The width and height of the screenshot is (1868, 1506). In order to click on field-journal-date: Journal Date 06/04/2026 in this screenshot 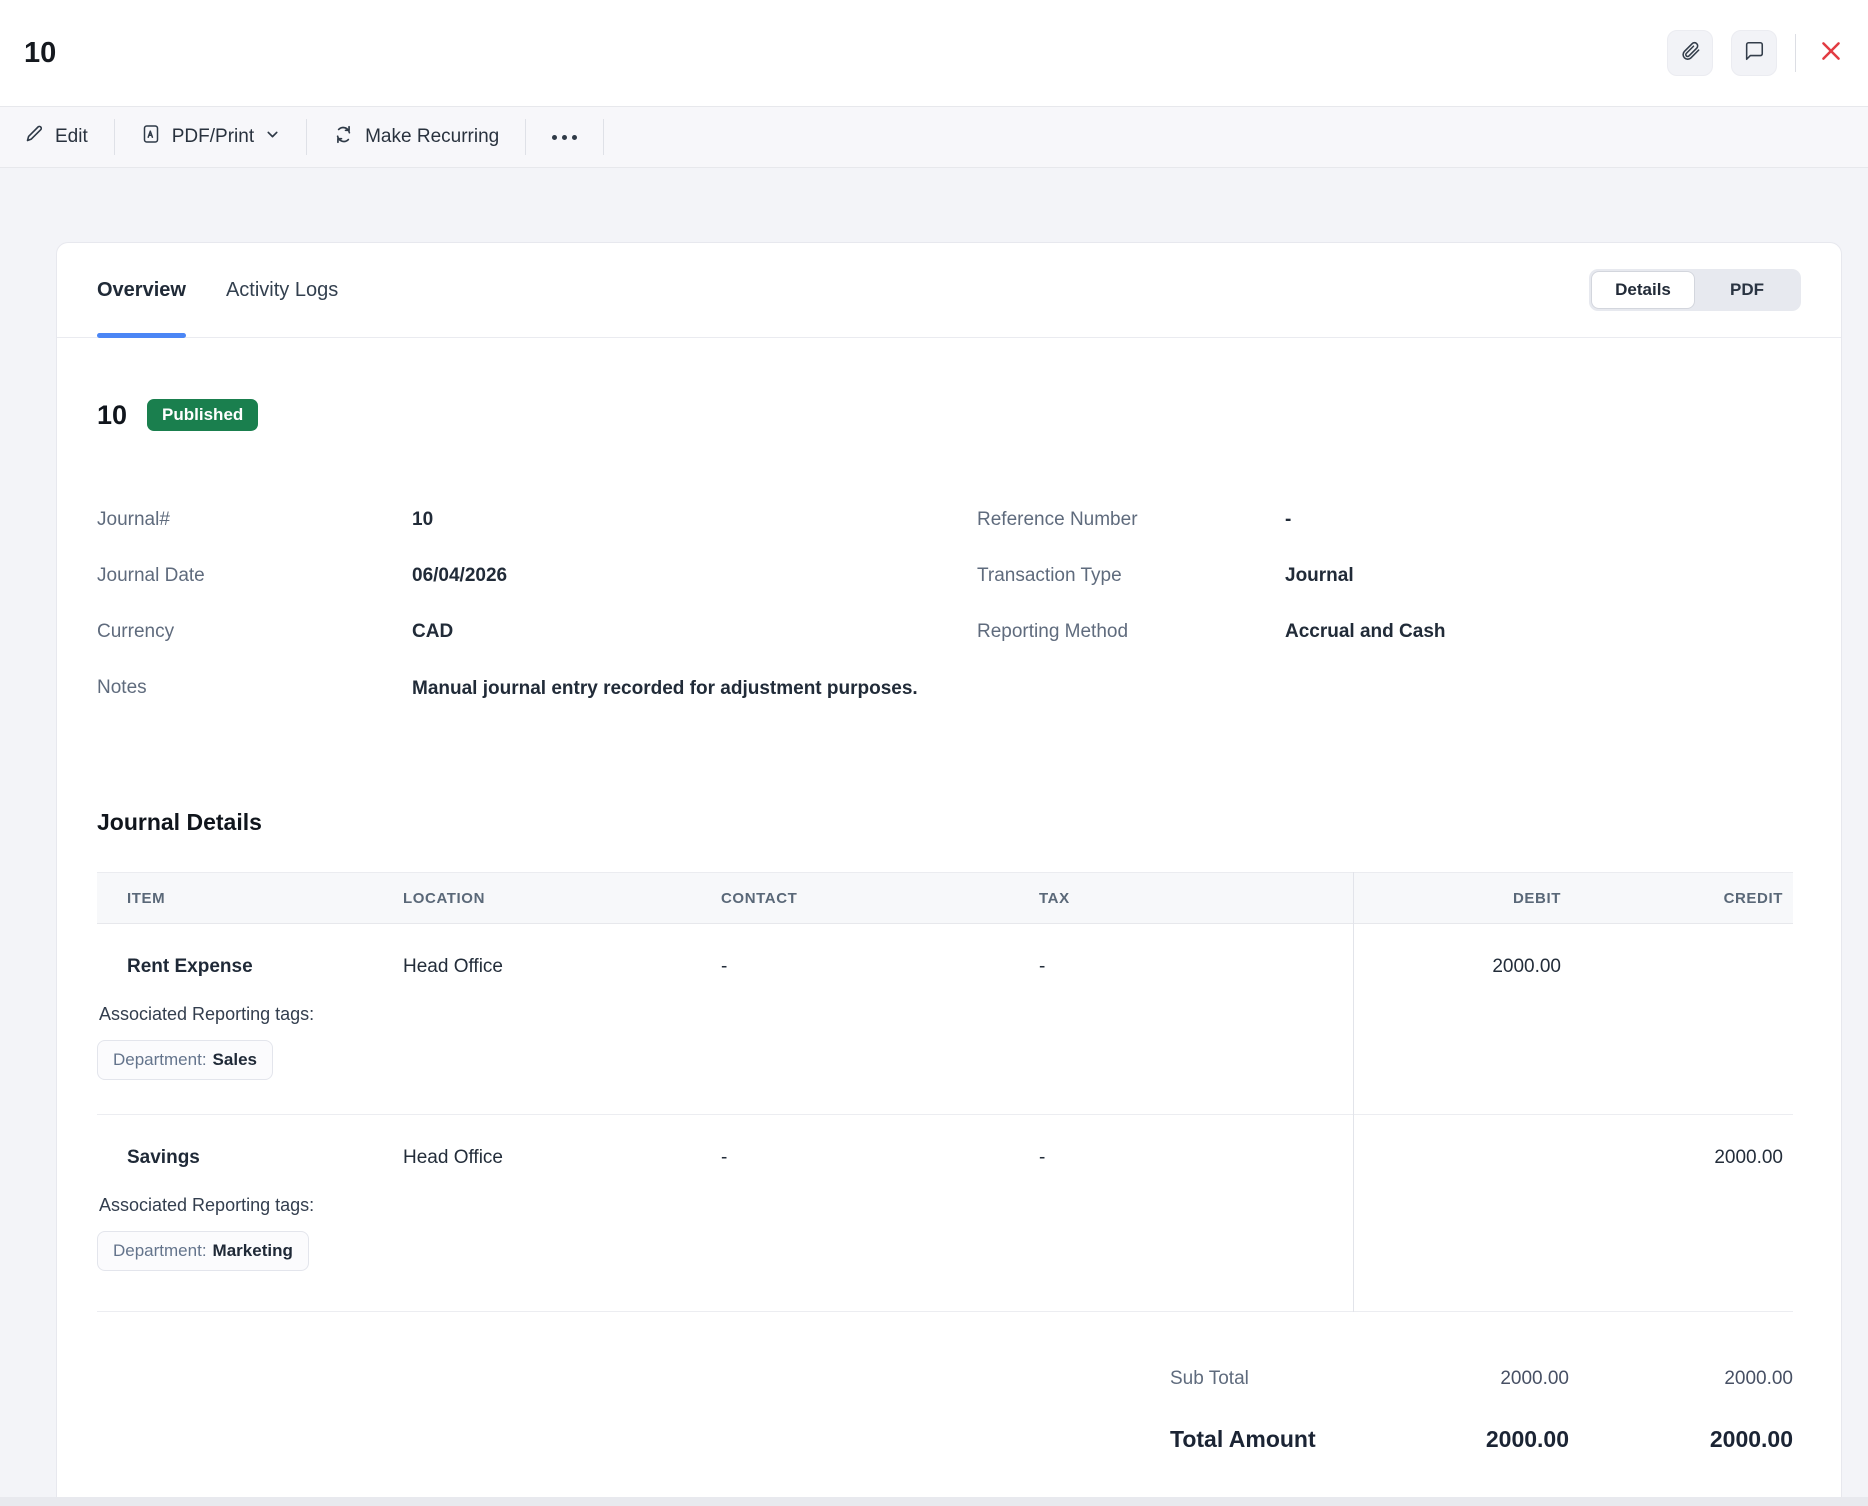, I will do `click(537, 576)`.